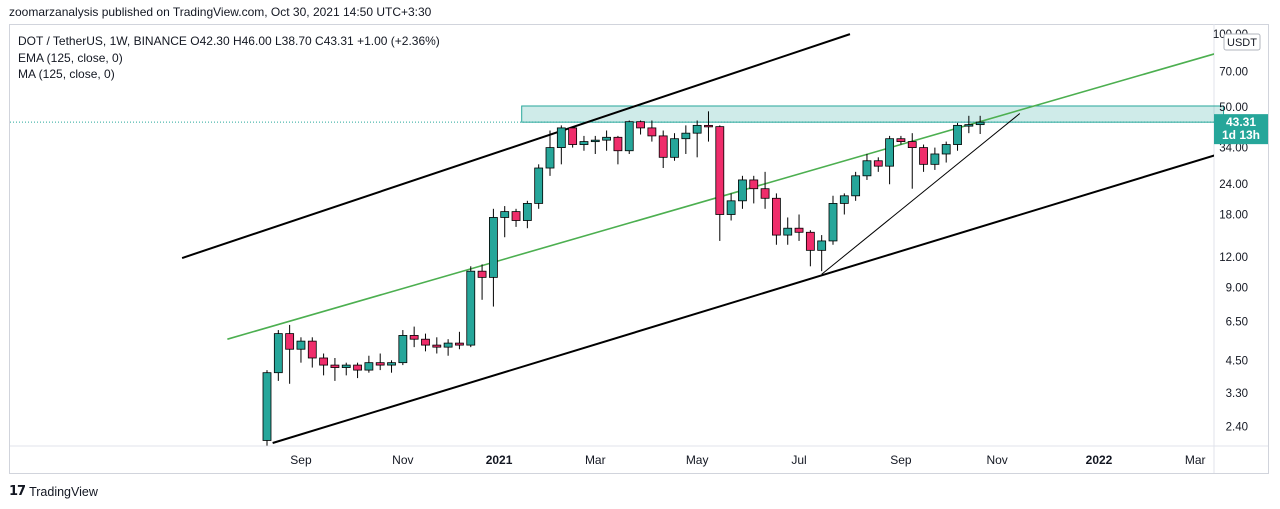  What do you see at coordinates (1233, 215) in the screenshot?
I see `price-tick-label: 18.00` at bounding box center [1233, 215].